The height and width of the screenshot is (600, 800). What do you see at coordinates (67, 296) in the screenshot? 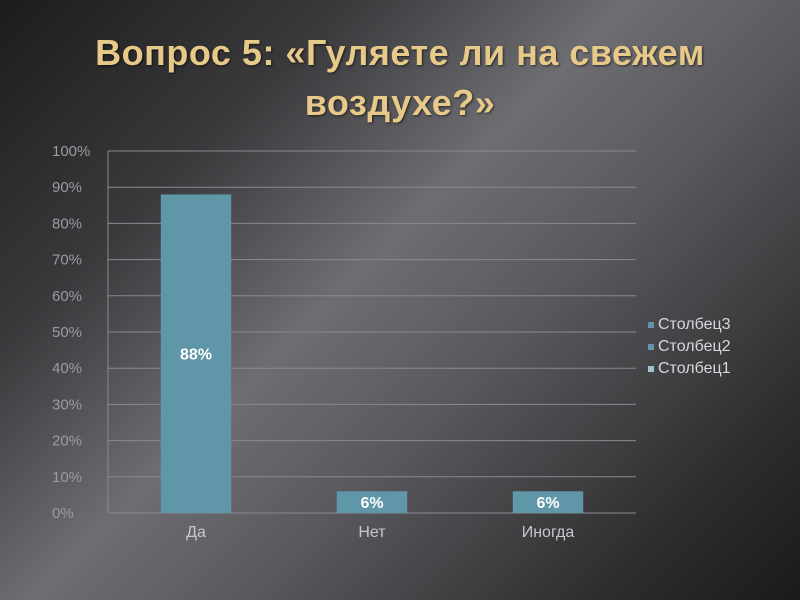
I see `y-tick-label: 60%` at bounding box center [67, 296].